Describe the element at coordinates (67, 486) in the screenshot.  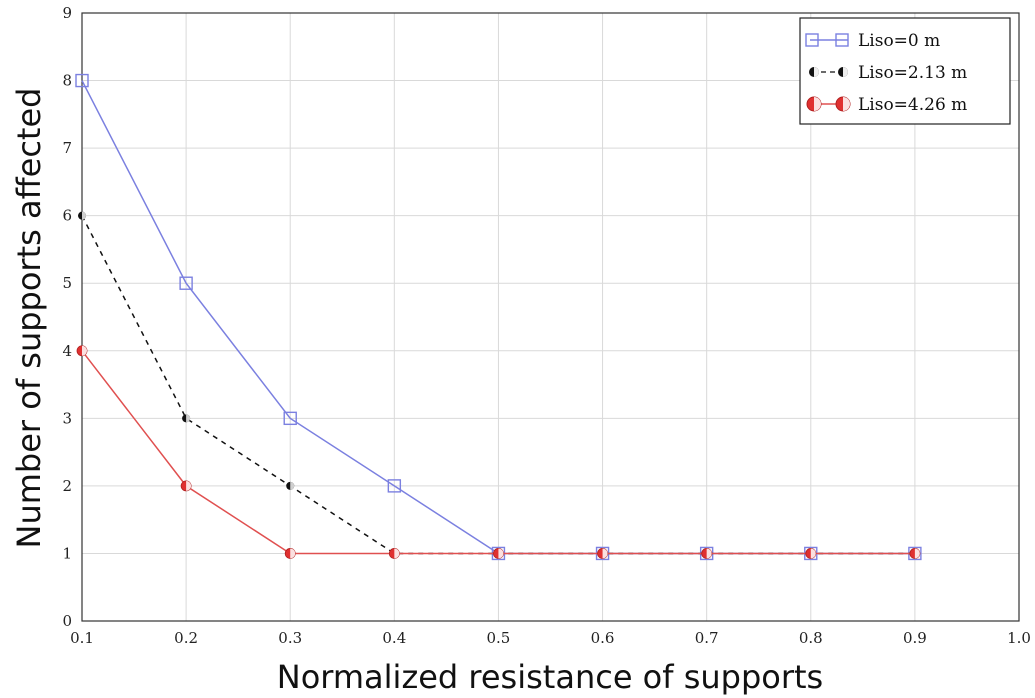
I see `y-tick-label: 2` at that location.